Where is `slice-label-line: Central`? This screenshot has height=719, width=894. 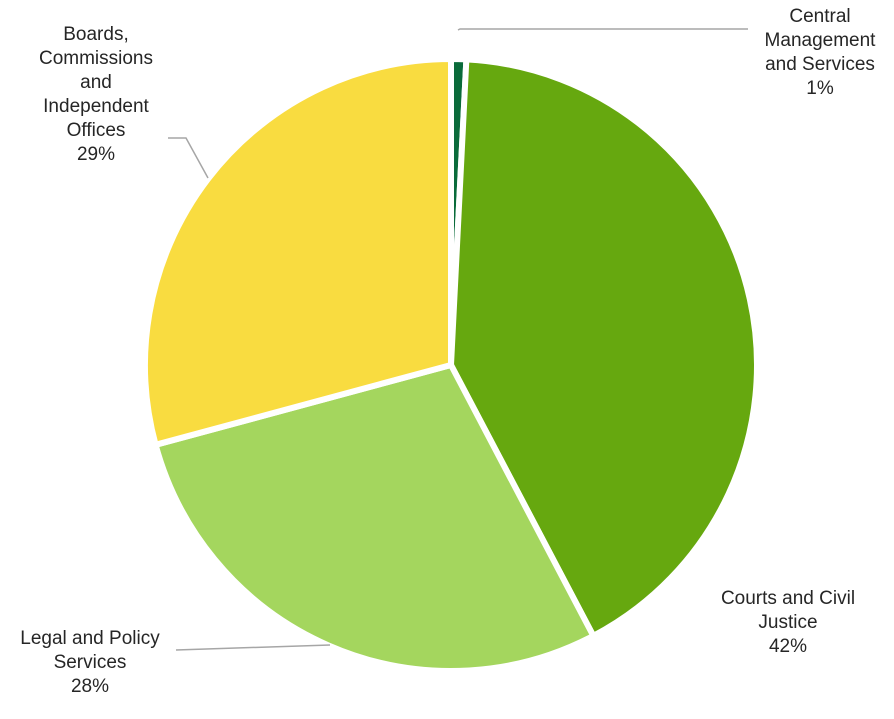 slice-label-line: Central is located at coordinates (819, 16).